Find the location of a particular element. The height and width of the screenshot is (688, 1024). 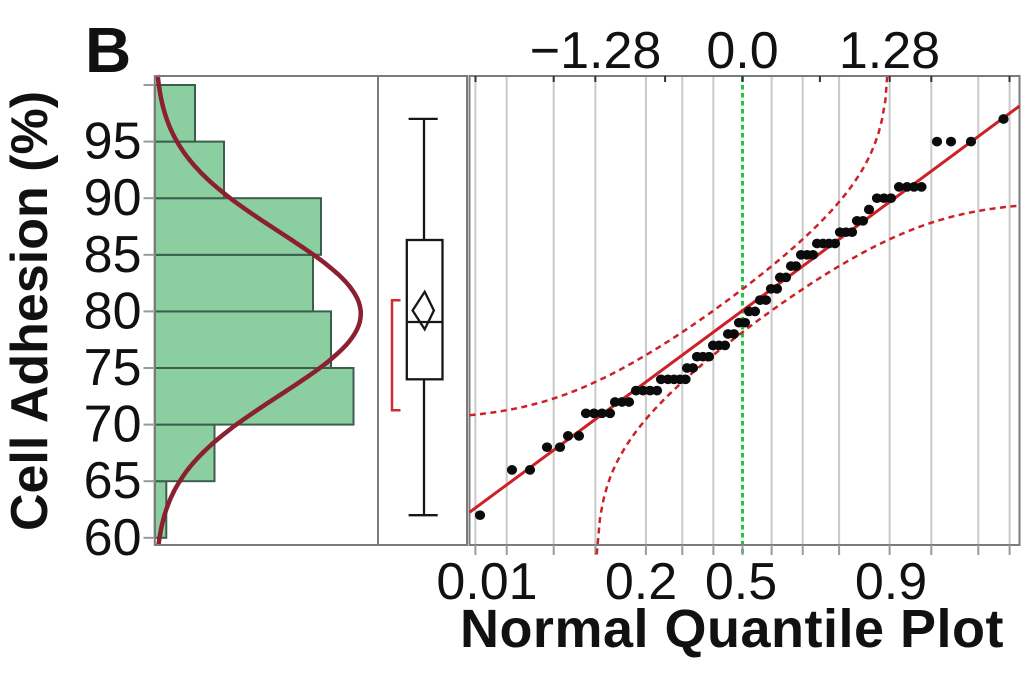

svg-text: 0.5 is located at coordinates (741, 582).